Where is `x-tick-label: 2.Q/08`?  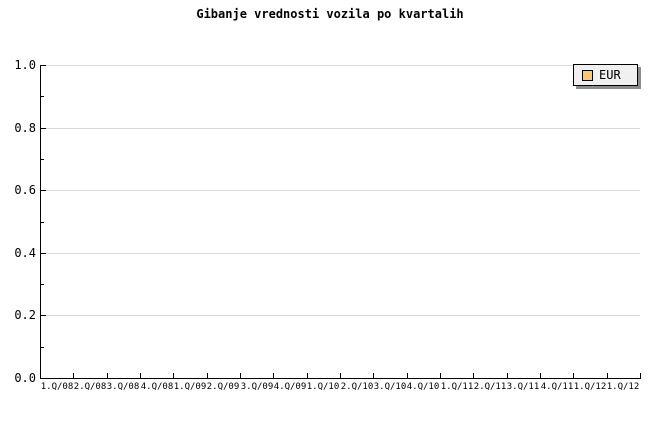
x-tick-label: 2.Q/08 is located at coordinates (90, 387).